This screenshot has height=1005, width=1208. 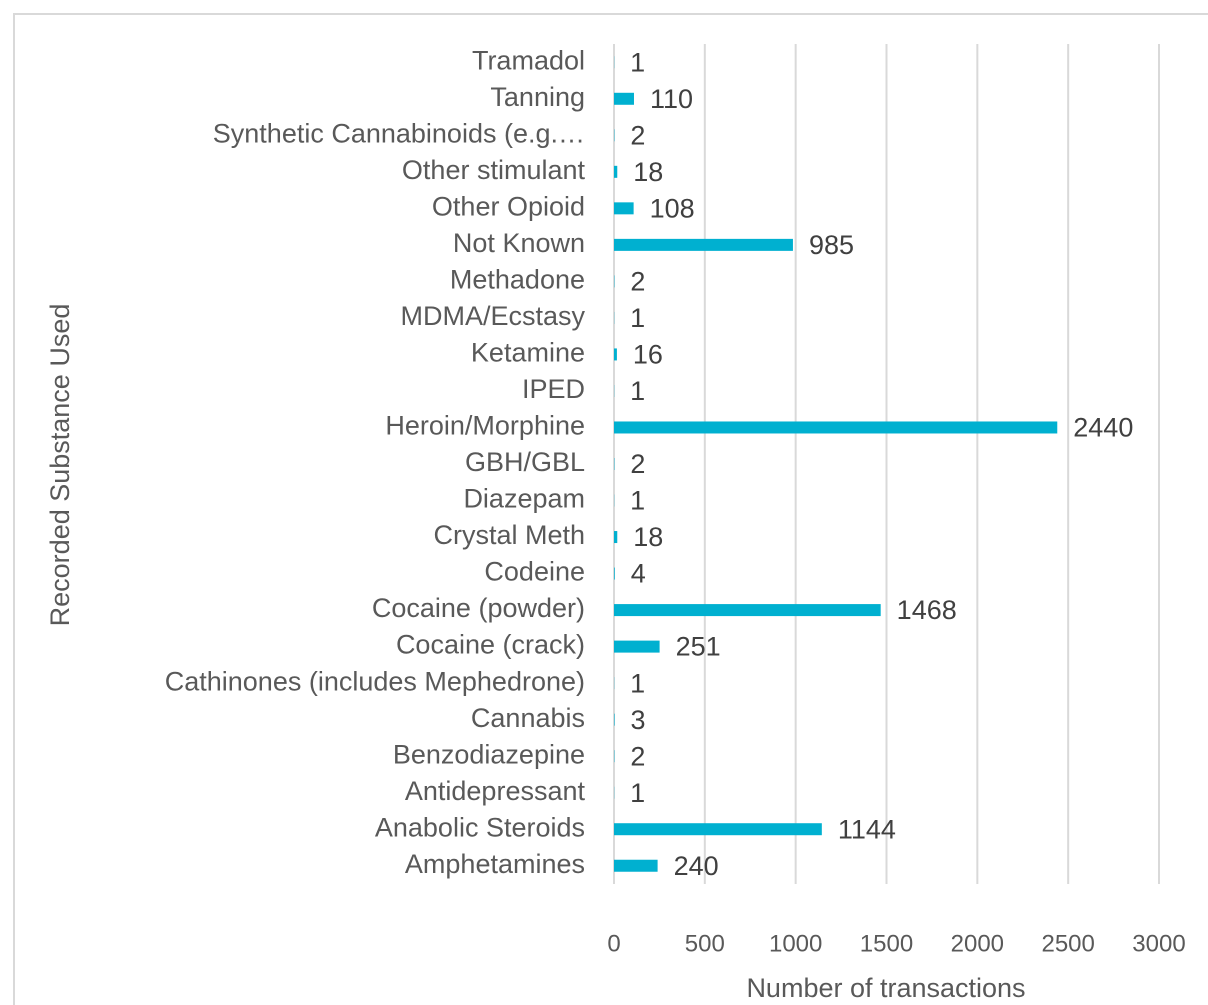 What do you see at coordinates (831, 245) in the screenshot?
I see `data-label: 985` at bounding box center [831, 245].